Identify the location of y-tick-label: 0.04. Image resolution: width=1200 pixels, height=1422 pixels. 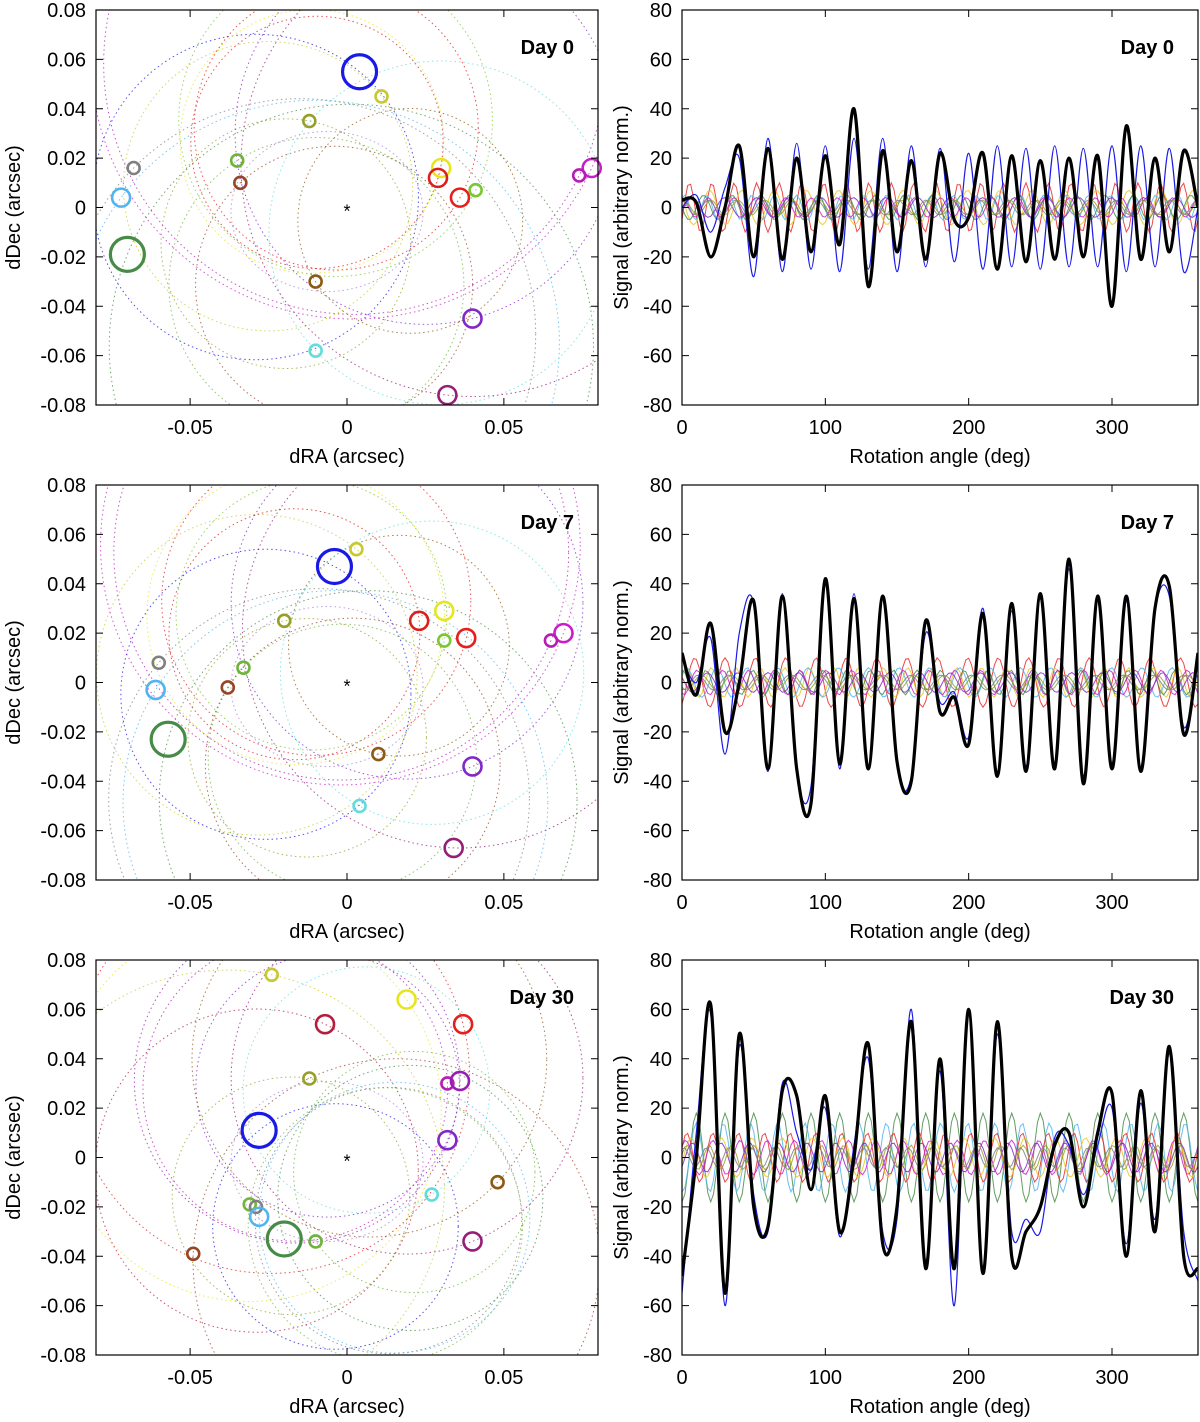
(66, 1060).